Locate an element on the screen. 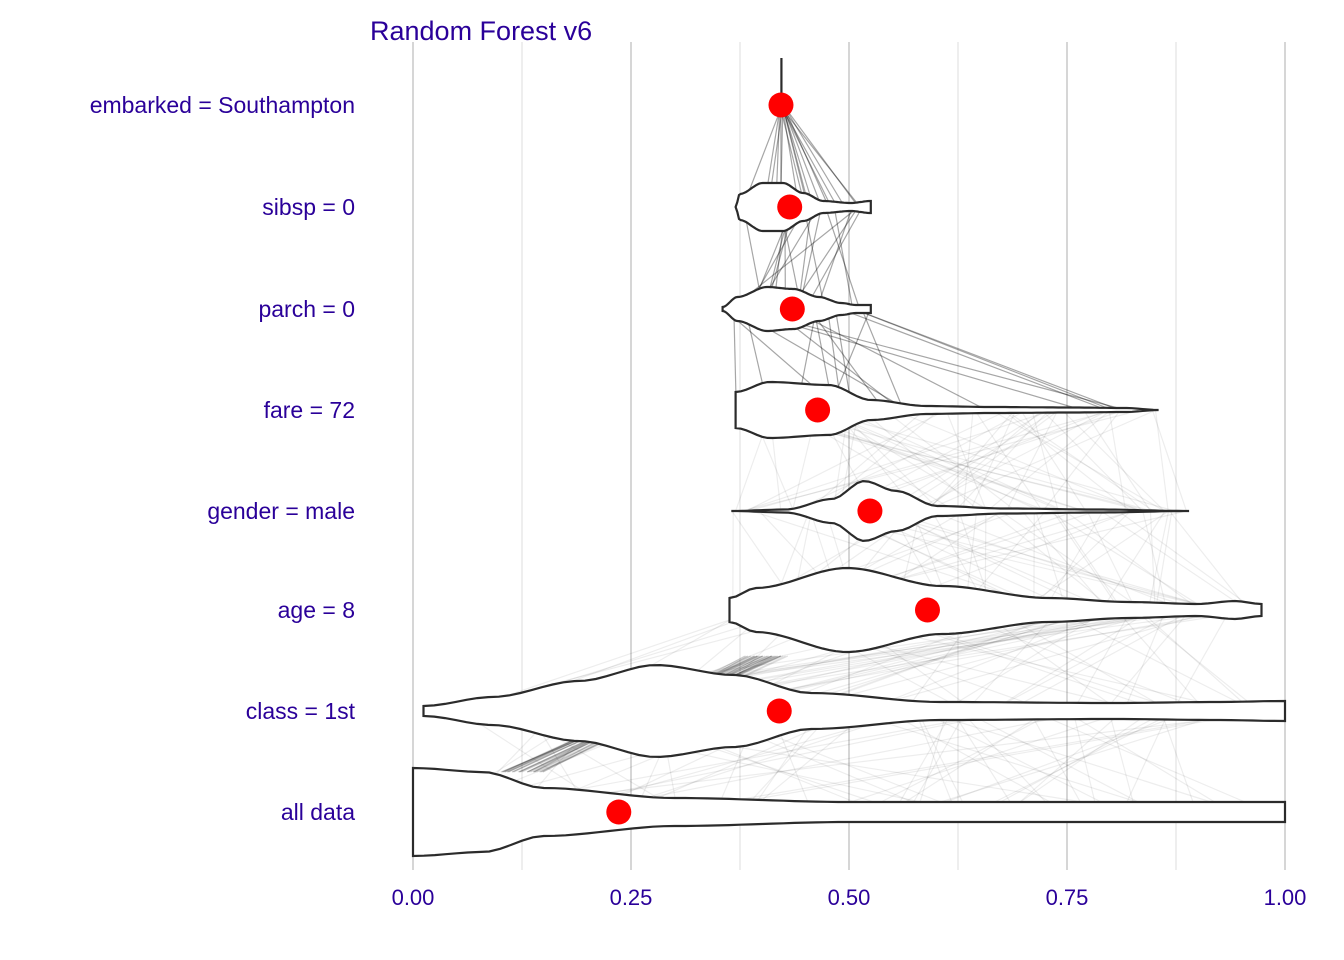 This screenshot has height=960, width=1344. row-label: class = 1st is located at coordinates (301, 711).